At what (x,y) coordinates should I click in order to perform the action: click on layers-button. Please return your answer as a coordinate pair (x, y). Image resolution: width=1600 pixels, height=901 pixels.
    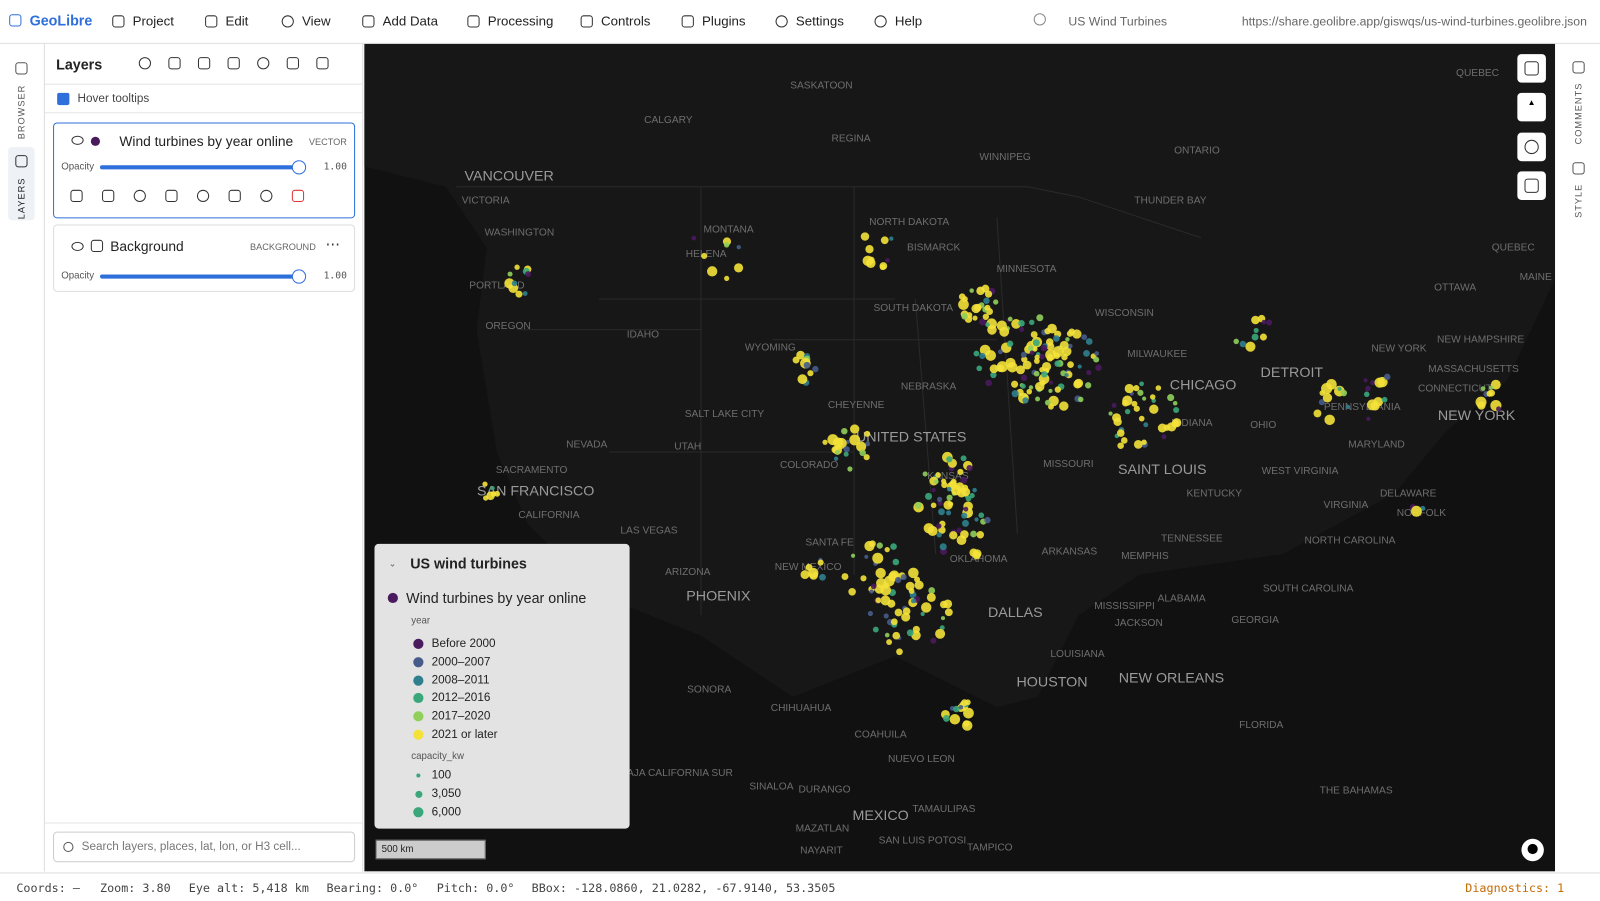
    Looking at the image, I should click on (1531, 185).